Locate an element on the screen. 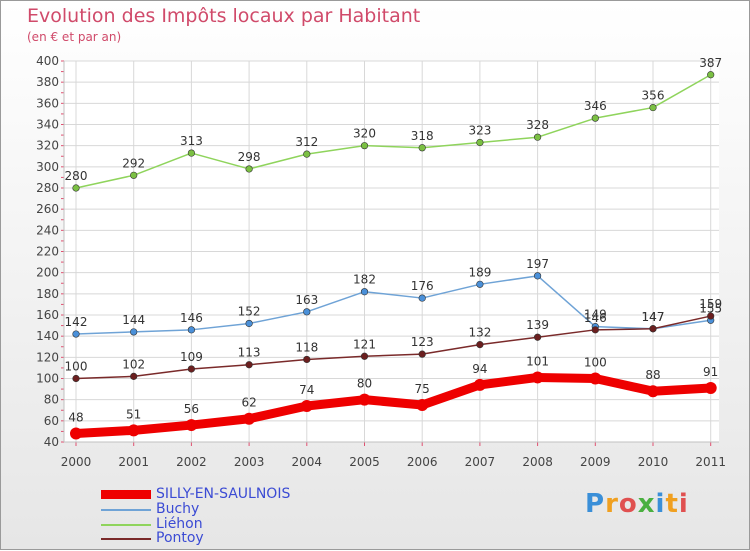 The image size is (750, 551). data-label-buchy: 146 is located at coordinates (191, 318).